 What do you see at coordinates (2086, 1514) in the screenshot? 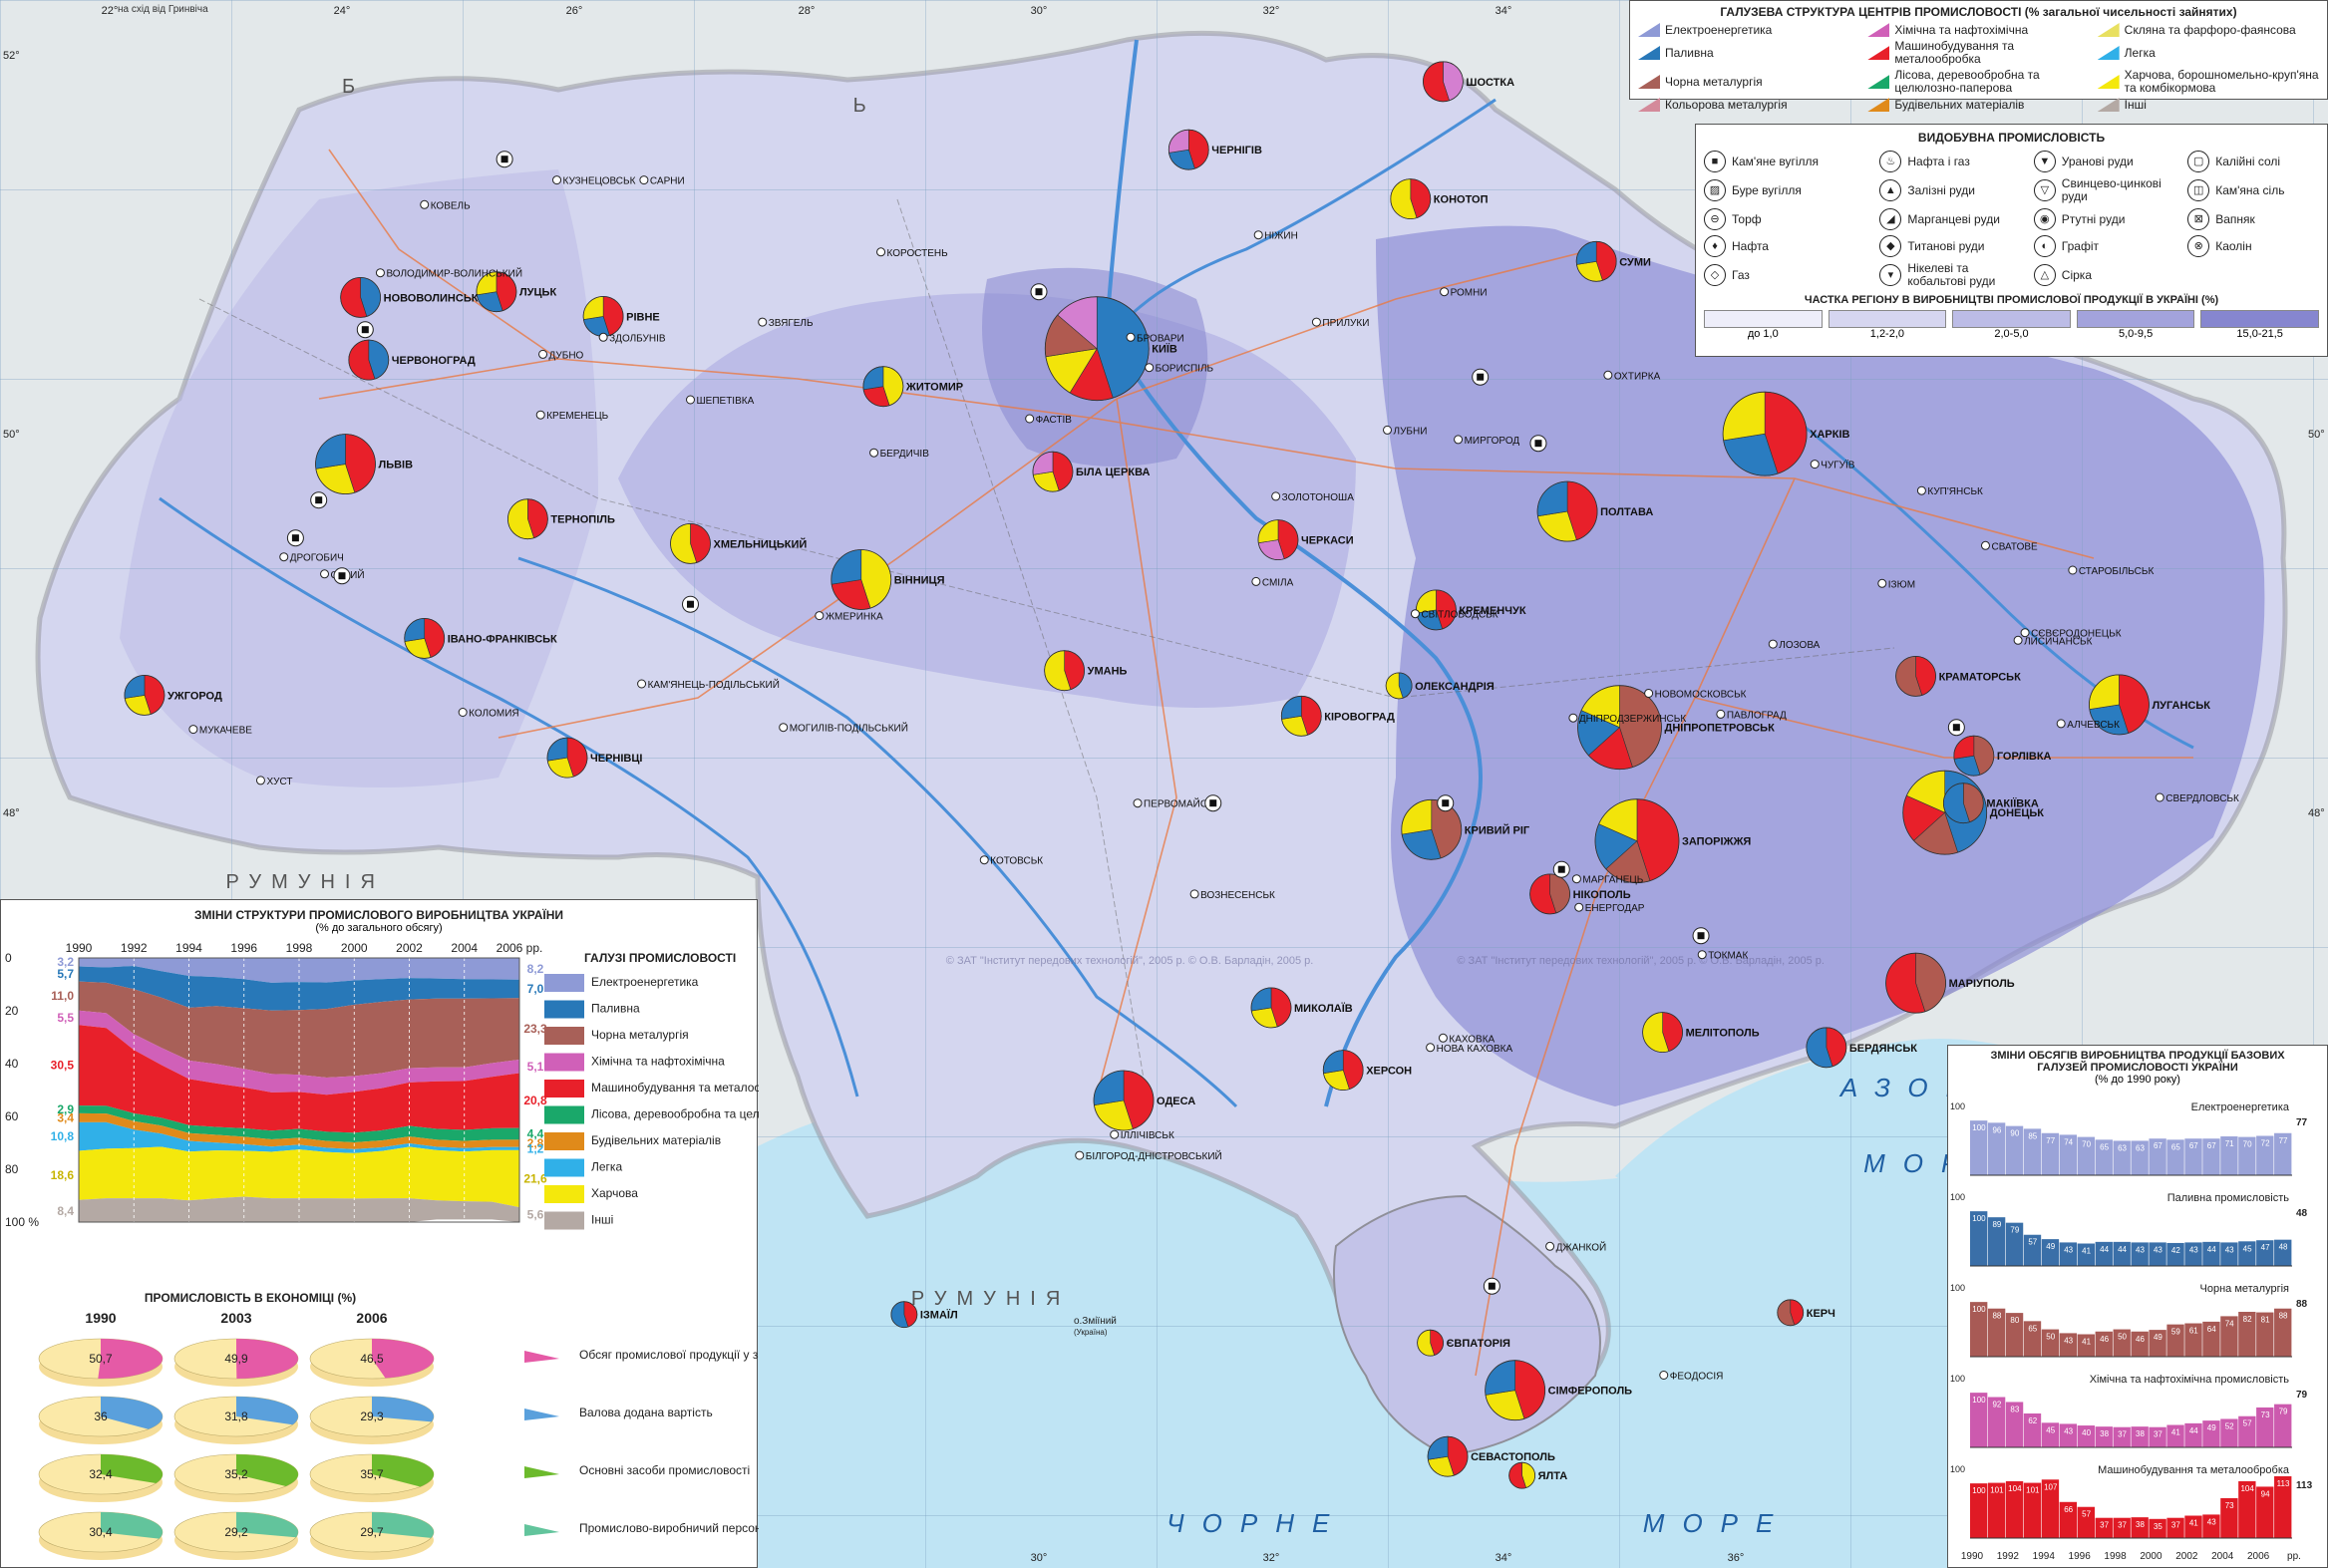
I see `bar-data-label: 57` at bounding box center [2086, 1514].